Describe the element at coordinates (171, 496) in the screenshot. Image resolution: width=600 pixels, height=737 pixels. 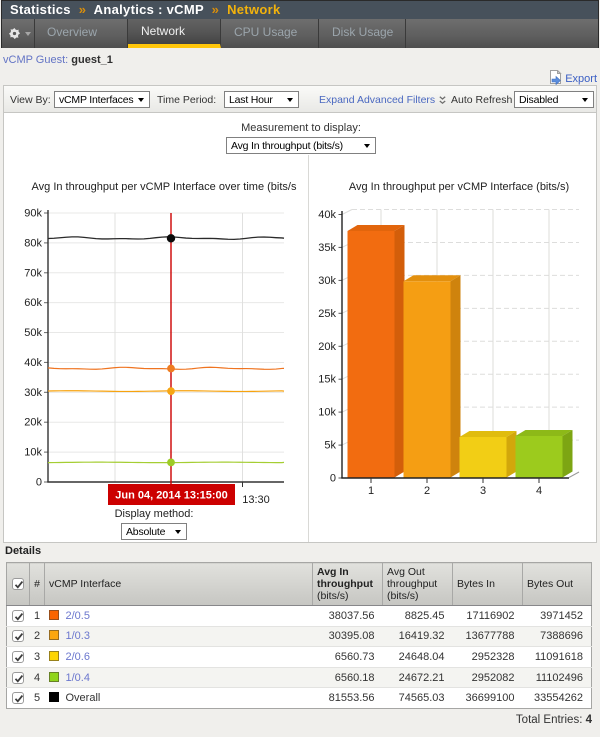
I see `svg-text: Jun 04, 2014 13:15:00` at that location.